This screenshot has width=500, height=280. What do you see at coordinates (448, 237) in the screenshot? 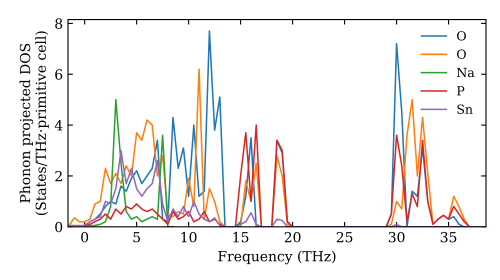
I see `x-tick-label: 35` at bounding box center [448, 237].